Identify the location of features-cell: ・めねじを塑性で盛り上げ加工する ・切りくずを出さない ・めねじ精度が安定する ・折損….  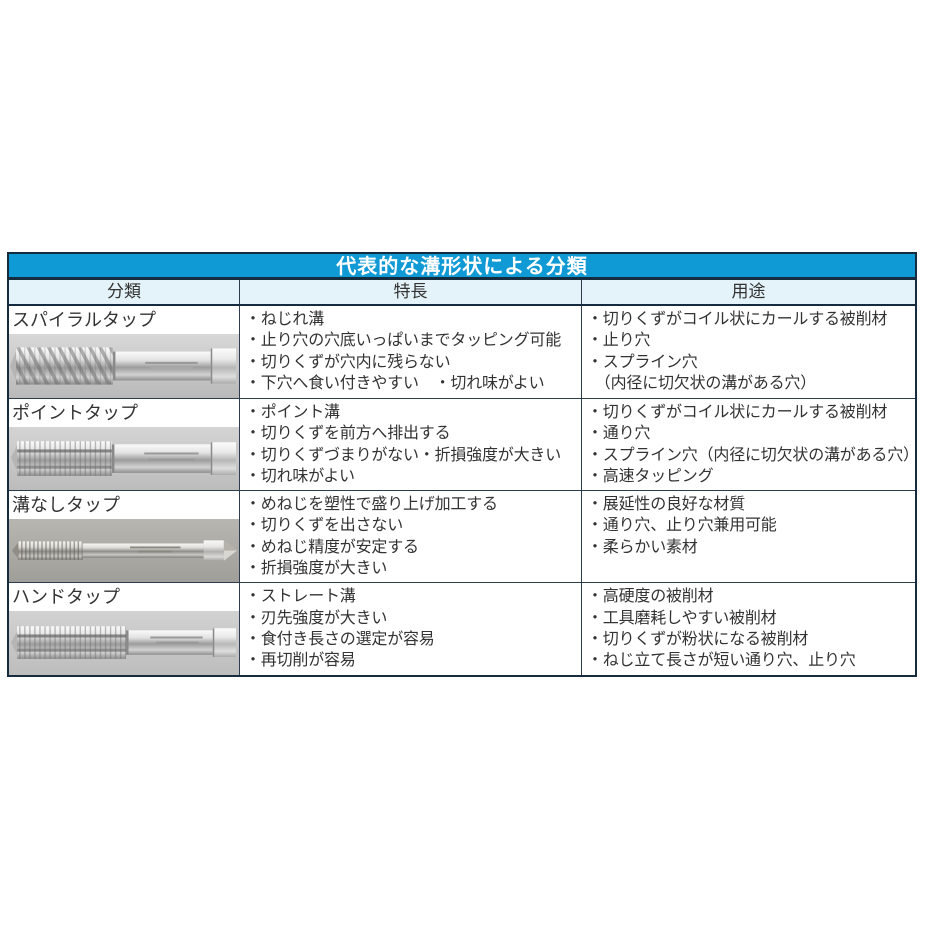
(410, 537).